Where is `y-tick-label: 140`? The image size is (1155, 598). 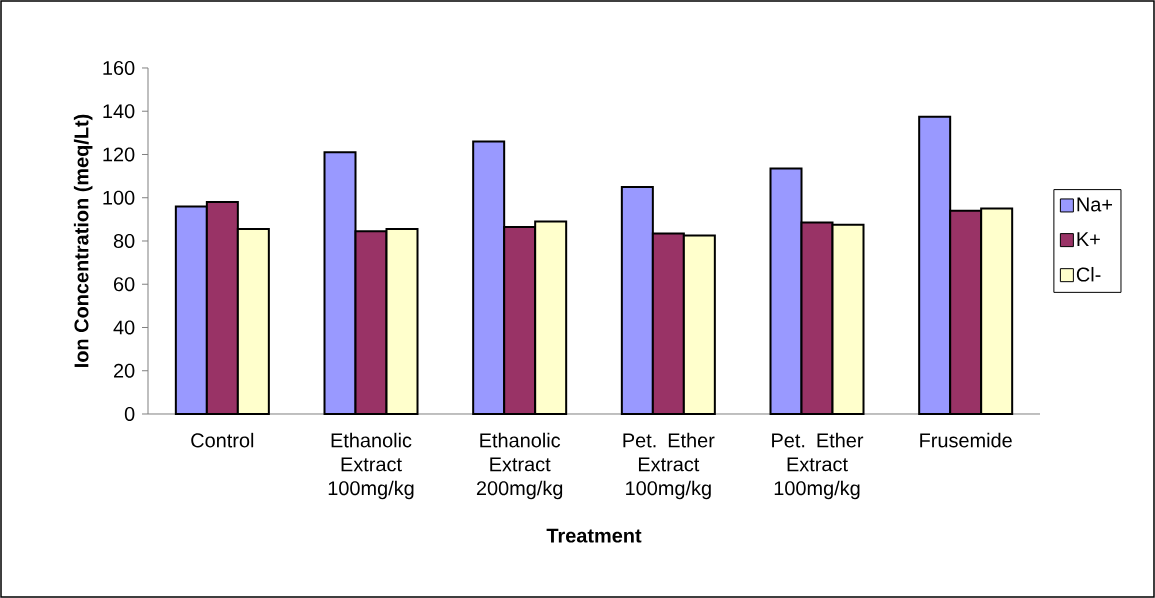
y-tick-label: 140 is located at coordinates (119, 111).